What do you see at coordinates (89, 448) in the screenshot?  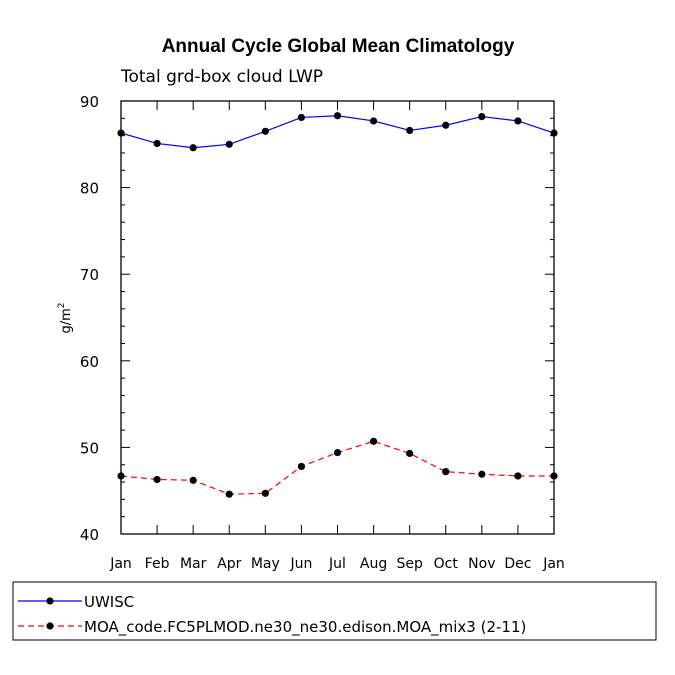 I see `y-tick-label: 50` at bounding box center [89, 448].